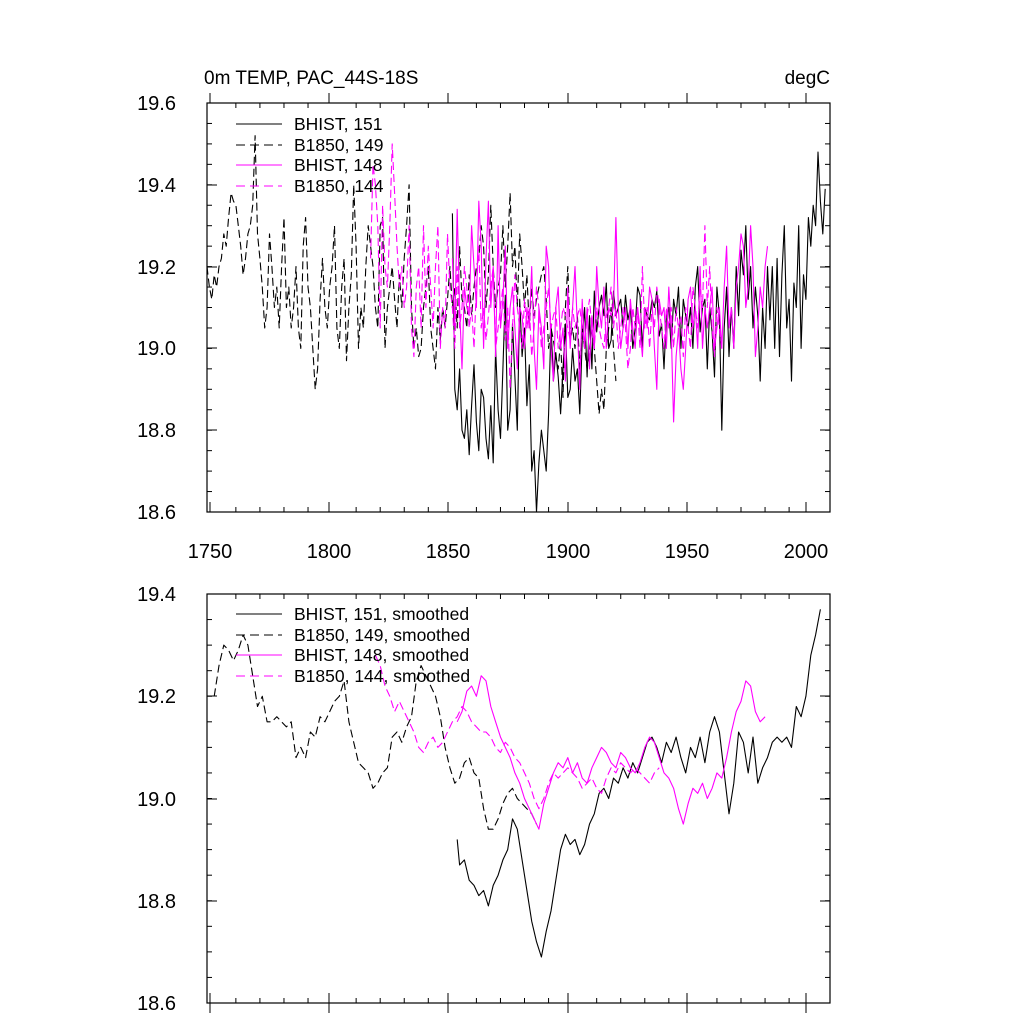  I want to click on bottom-ytick-label: 19.0, so click(156, 800).